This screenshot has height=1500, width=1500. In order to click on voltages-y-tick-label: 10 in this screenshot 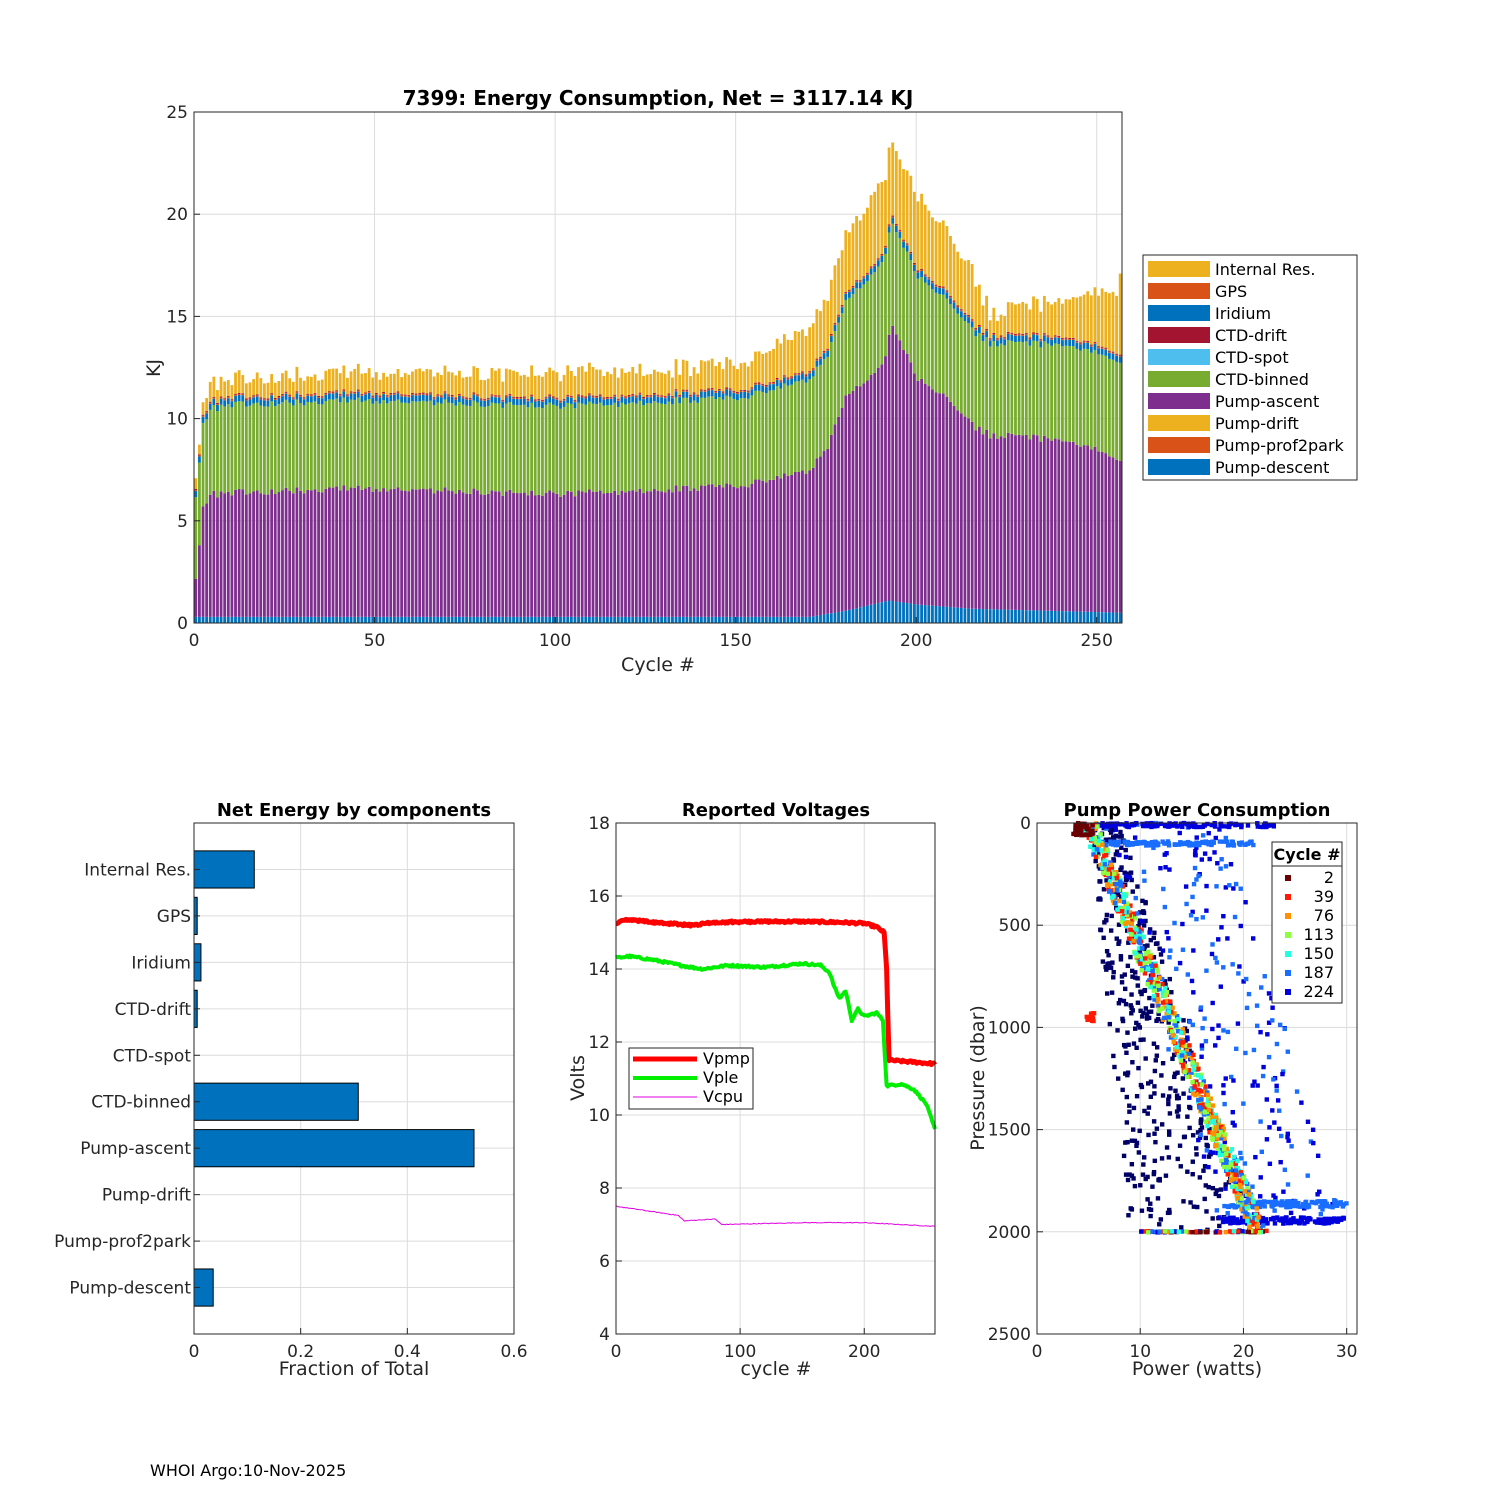, I will do `click(599, 1116)`.